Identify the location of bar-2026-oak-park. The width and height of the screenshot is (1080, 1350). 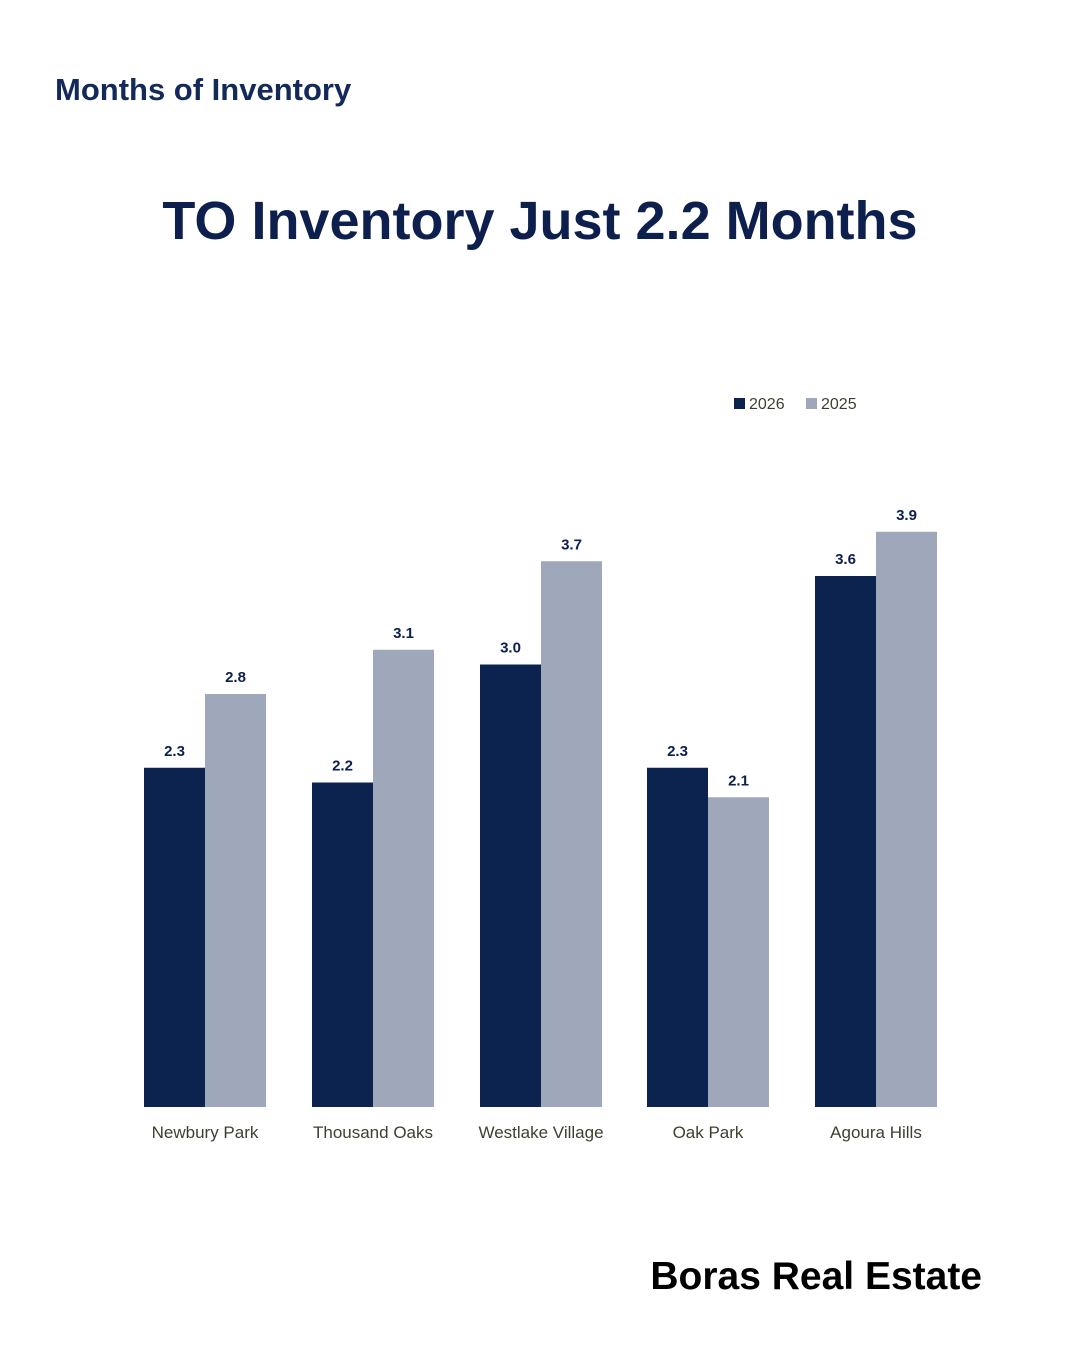
(677, 937).